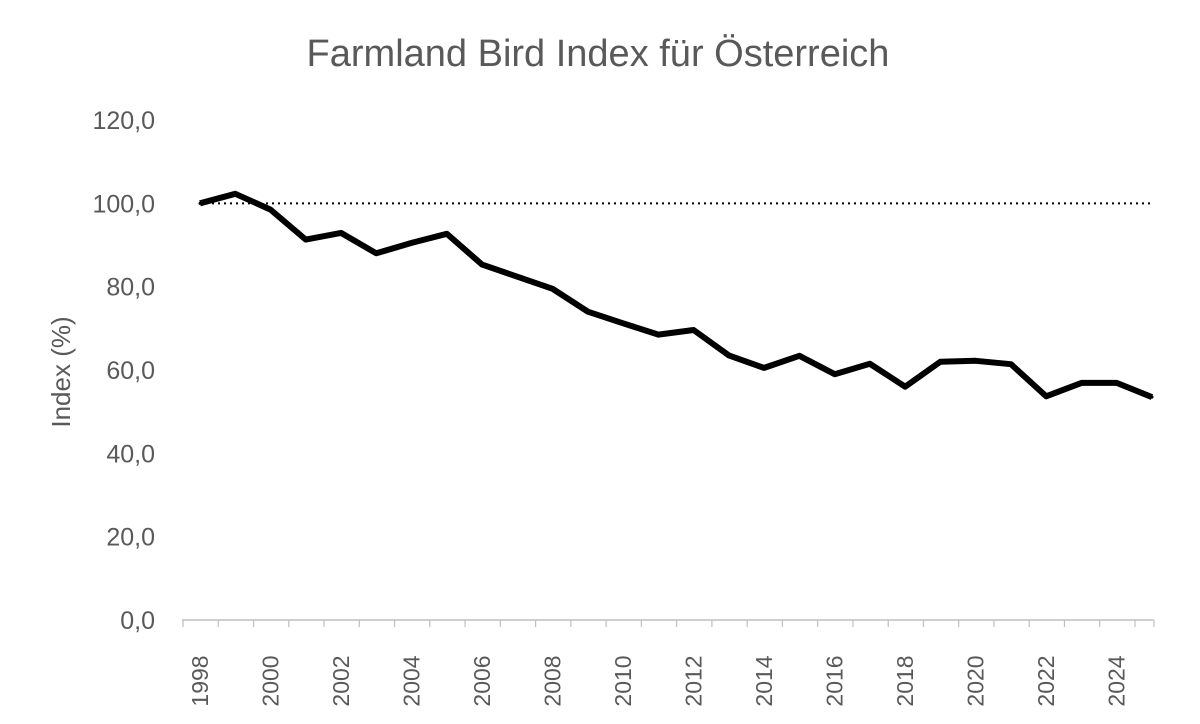 This screenshot has height=724, width=1200. Describe the element at coordinates (553, 680) in the screenshot. I see `x-tick-label: 2008` at that location.